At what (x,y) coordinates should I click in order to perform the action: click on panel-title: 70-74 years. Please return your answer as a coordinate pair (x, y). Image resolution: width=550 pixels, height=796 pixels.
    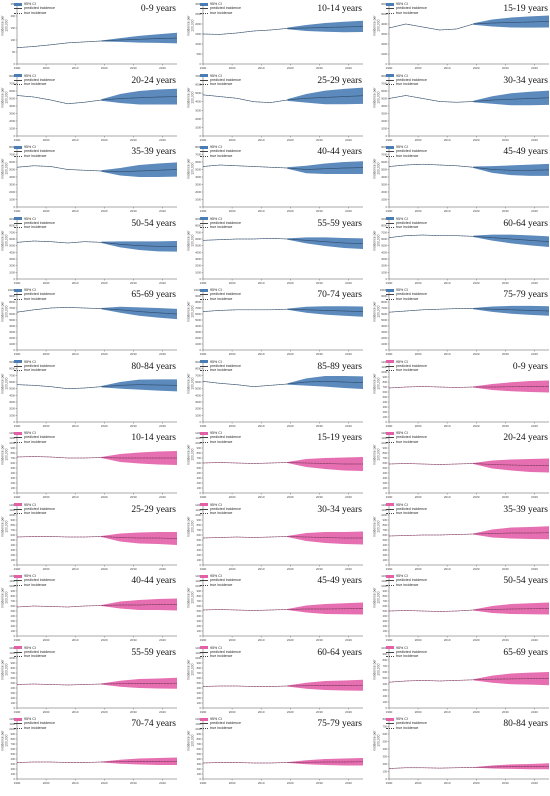
    Looking at the image, I should click on (153, 724).